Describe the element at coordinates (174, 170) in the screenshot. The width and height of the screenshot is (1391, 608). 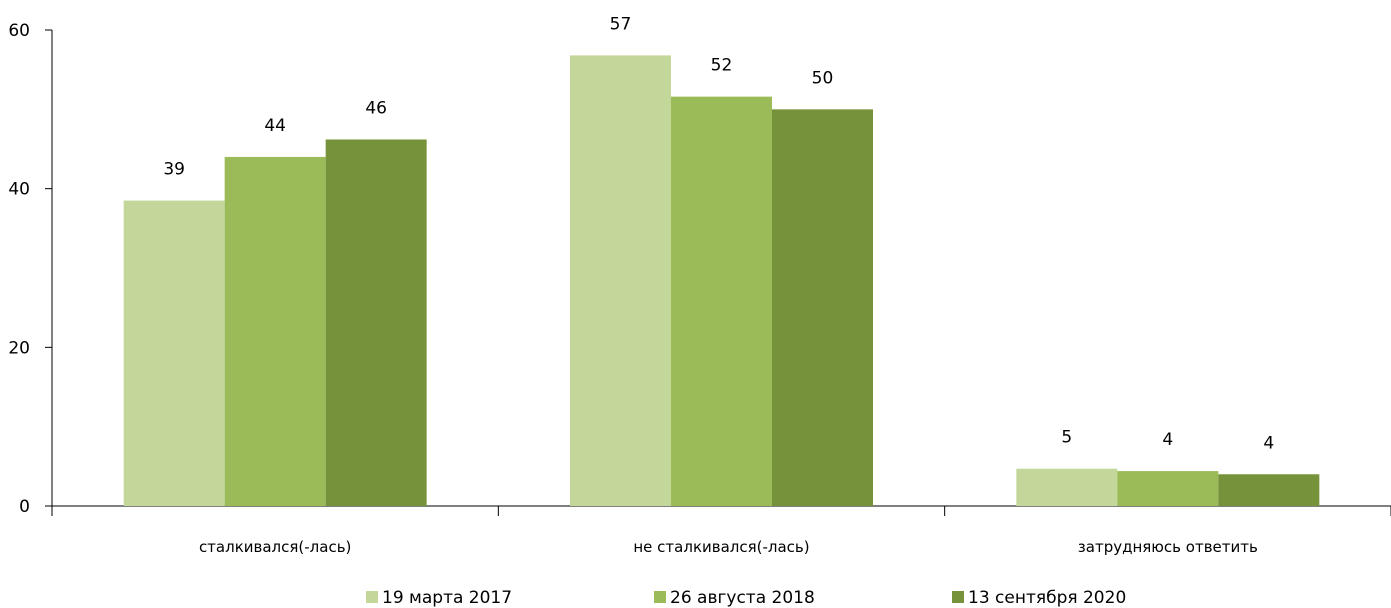
I see `data-label: 39` at that location.